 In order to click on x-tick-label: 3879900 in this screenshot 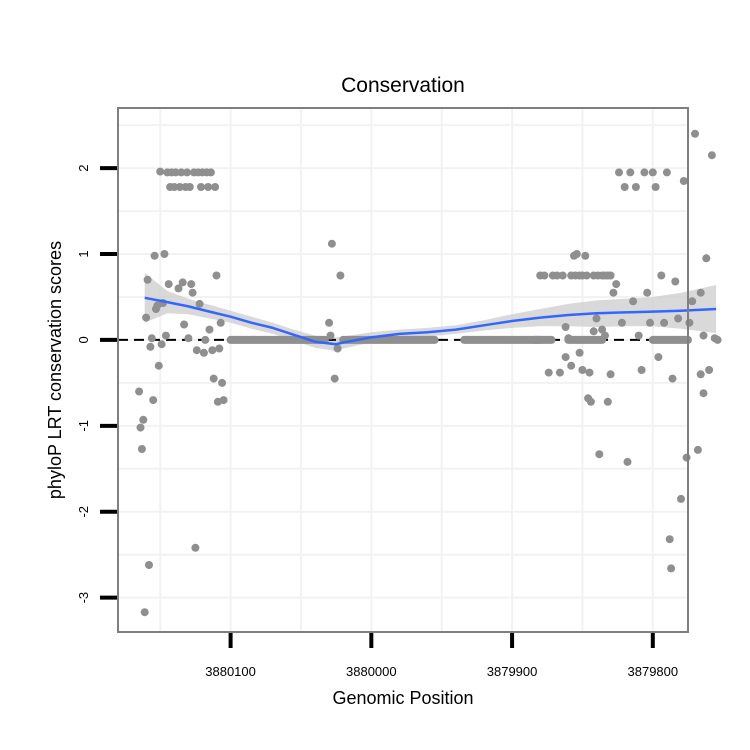, I will do `click(512, 671)`.